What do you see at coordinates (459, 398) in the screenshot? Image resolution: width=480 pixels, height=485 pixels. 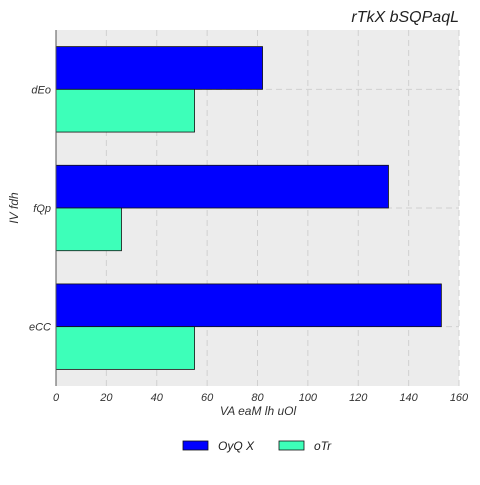 I see `x-tick-label: 160` at bounding box center [459, 398].